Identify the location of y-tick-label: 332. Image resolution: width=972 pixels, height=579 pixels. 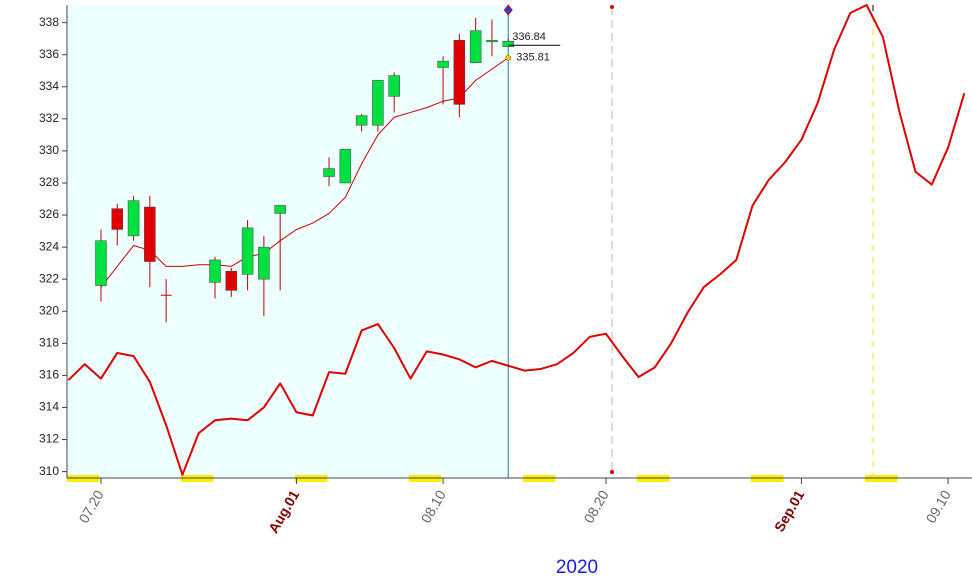
(49, 118).